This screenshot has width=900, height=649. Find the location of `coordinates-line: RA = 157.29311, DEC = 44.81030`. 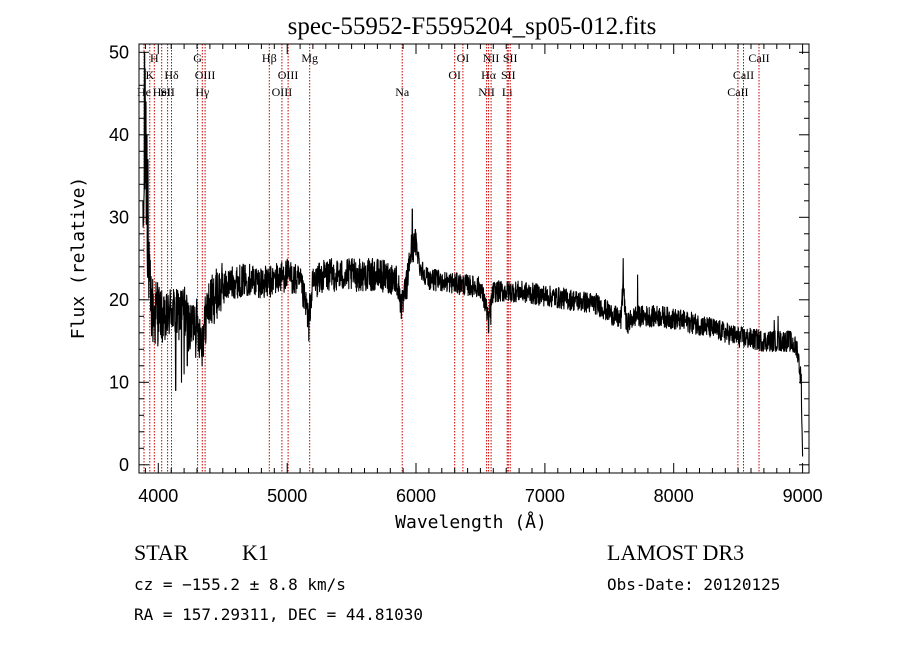

coordinates-line: RA = 157.29311, DEC = 44.81030 is located at coordinates (278, 614).